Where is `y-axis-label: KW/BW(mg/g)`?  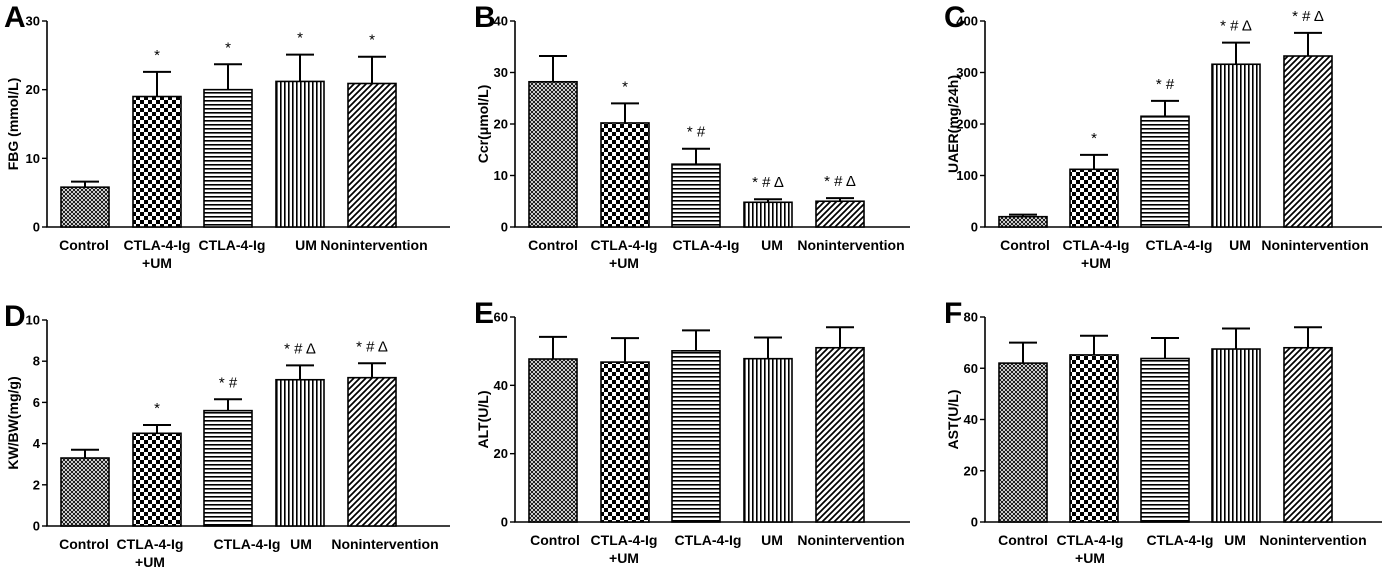 y-axis-label: KW/BW(mg/g) is located at coordinates (13, 422).